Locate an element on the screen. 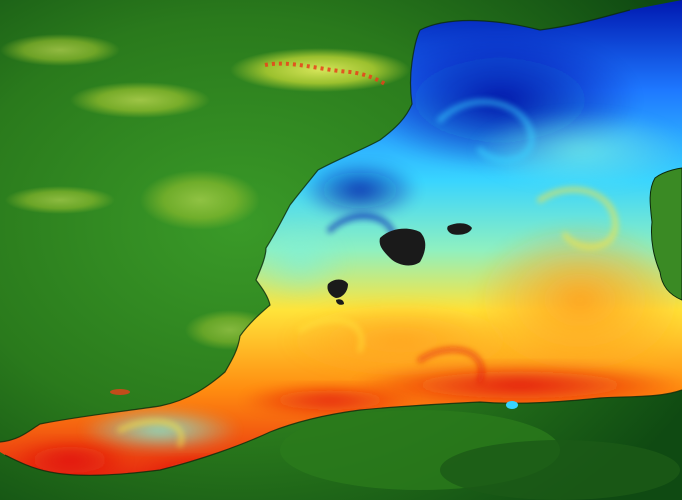 This screenshot has width=682, height=500. ibiza-island is located at coordinates (337, 288).